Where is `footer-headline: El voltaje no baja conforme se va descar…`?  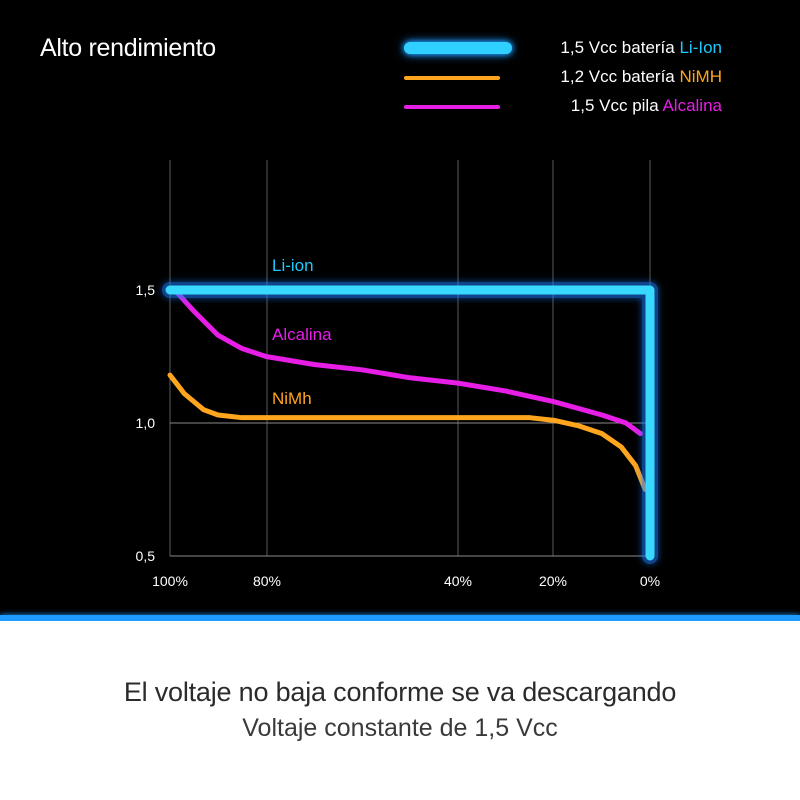 footer-headline: El voltaje no baja conforme se va descar… is located at coordinates (400, 692).